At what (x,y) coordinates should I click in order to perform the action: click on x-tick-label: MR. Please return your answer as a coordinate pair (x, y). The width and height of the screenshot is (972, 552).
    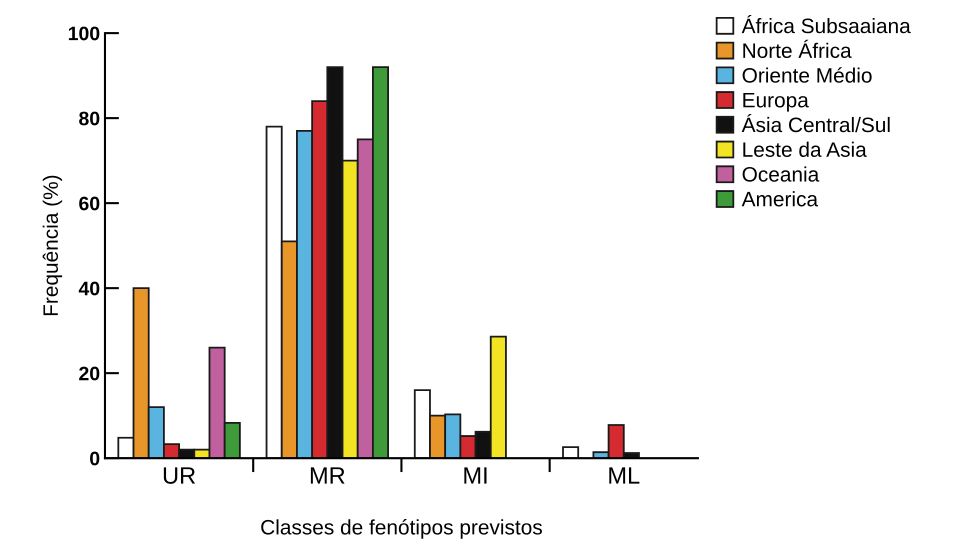
    Looking at the image, I should click on (327, 475).